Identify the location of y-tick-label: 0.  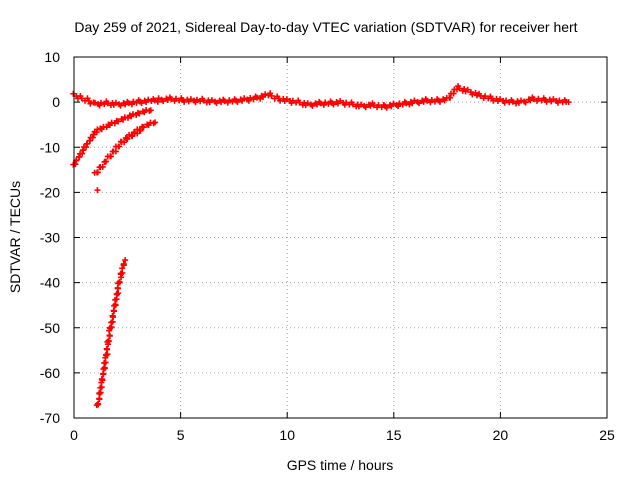
(56, 102).